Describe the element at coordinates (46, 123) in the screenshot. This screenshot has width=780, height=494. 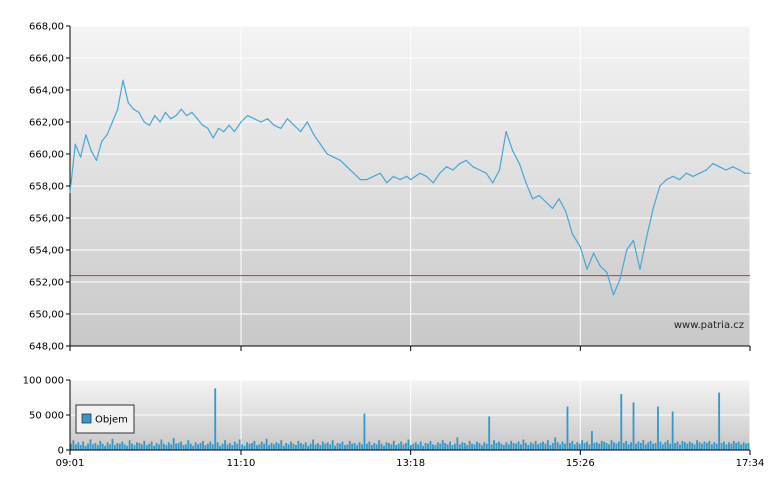
I see `price-y-tick-label: 662,00` at that location.